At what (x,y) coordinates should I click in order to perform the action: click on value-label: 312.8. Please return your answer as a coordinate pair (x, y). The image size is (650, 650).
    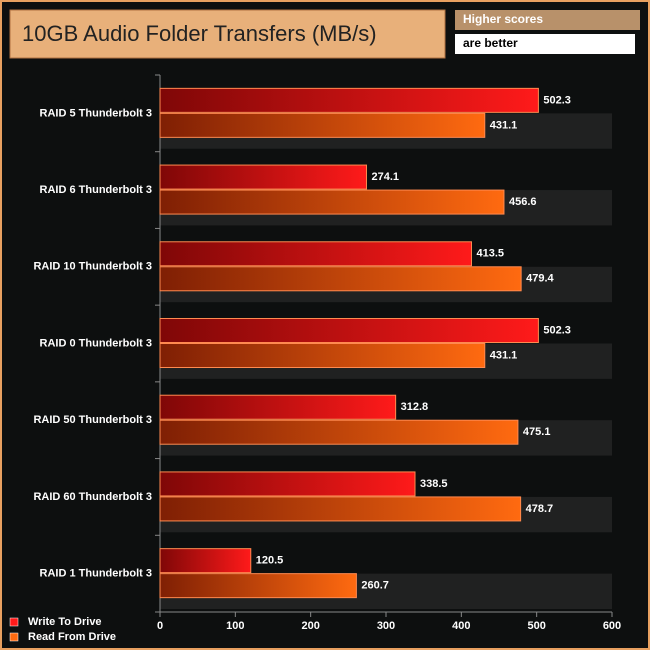
    Looking at the image, I should click on (415, 407).